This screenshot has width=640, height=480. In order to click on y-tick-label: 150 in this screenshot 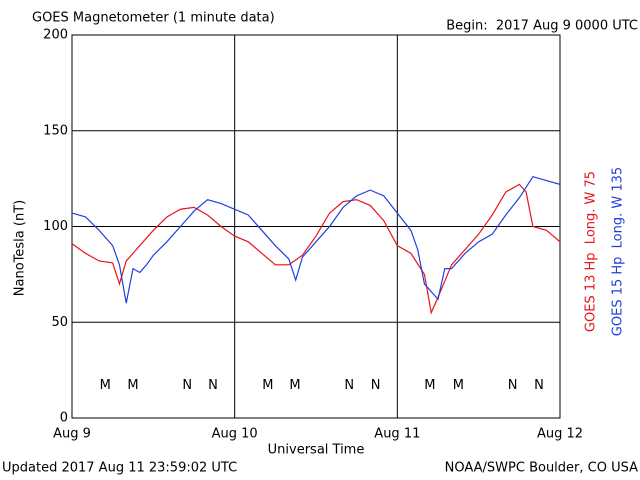, I will do `click(55, 130)`.